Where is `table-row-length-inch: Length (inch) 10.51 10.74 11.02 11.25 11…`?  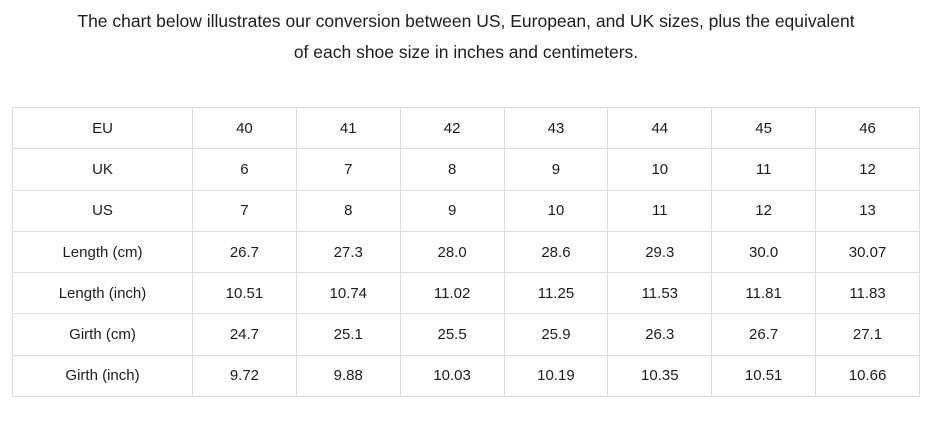 table-row-length-inch: Length (inch) 10.51 10.74 11.02 11.25 11… is located at coordinates (466, 293).